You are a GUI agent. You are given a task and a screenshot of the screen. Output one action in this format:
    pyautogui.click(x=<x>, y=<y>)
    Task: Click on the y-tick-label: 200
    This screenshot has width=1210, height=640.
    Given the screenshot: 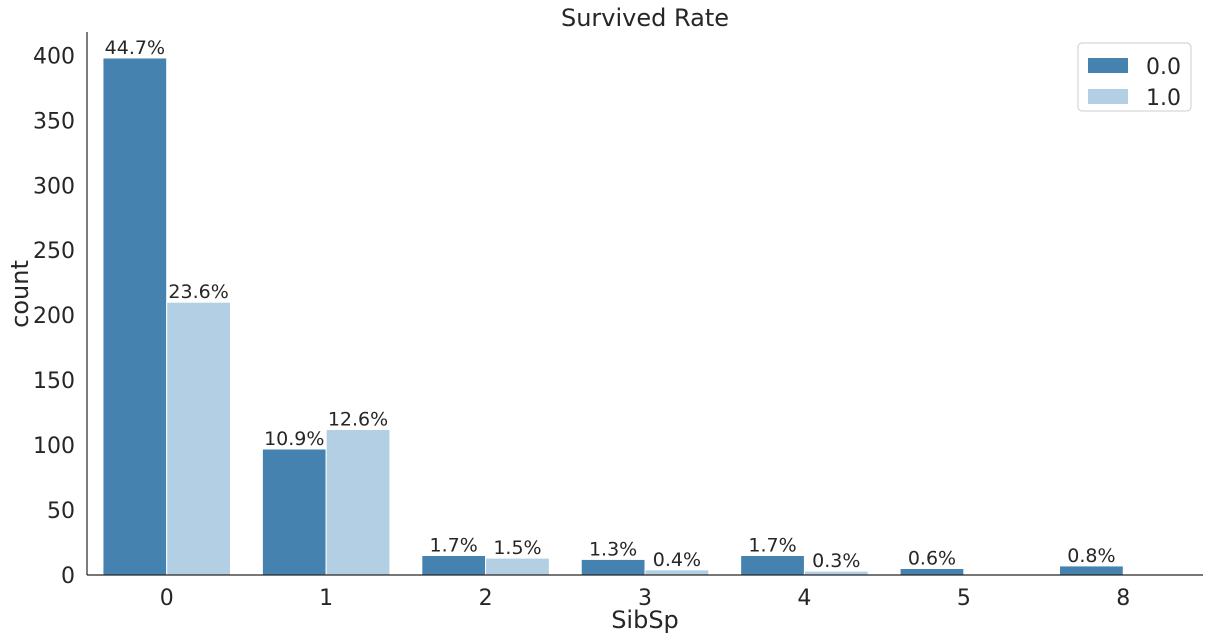 What is the action you would take?
    pyautogui.click(x=54, y=316)
    